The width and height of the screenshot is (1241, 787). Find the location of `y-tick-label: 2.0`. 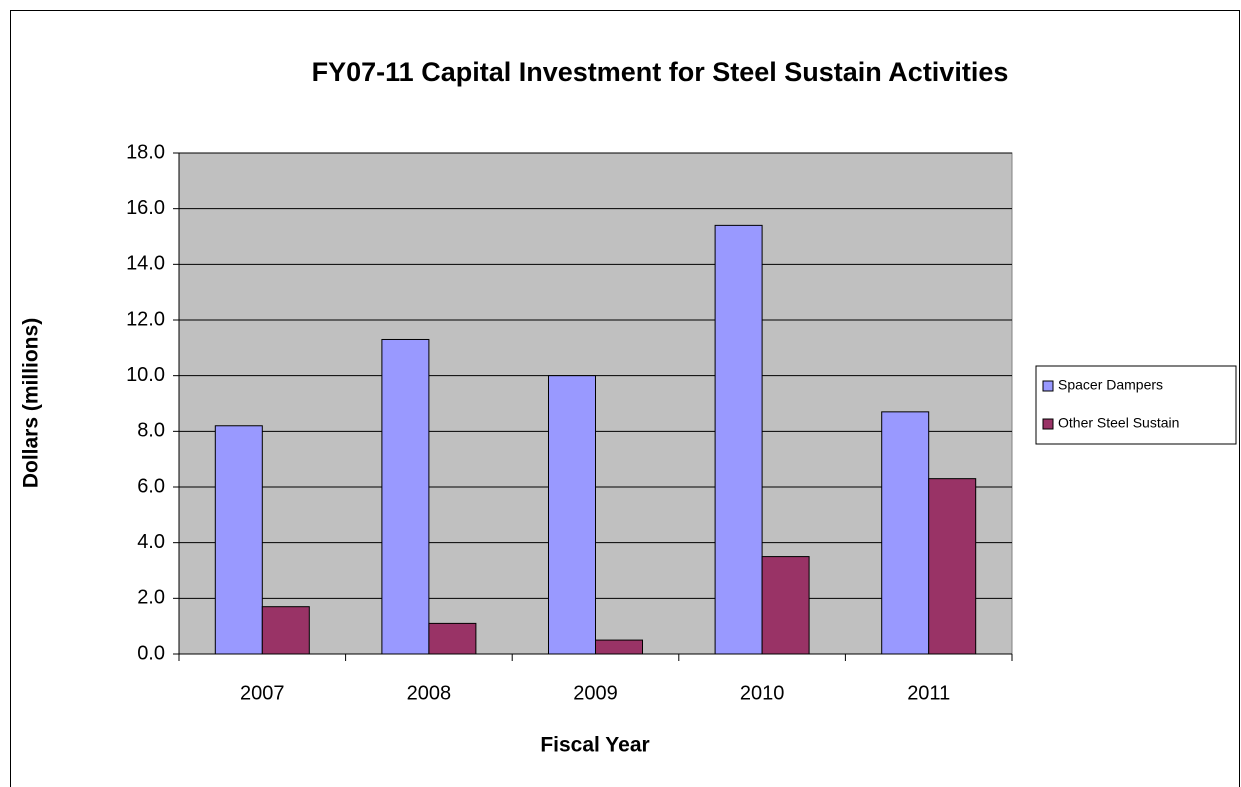

y-tick-label: 2.0 is located at coordinates (151, 598).